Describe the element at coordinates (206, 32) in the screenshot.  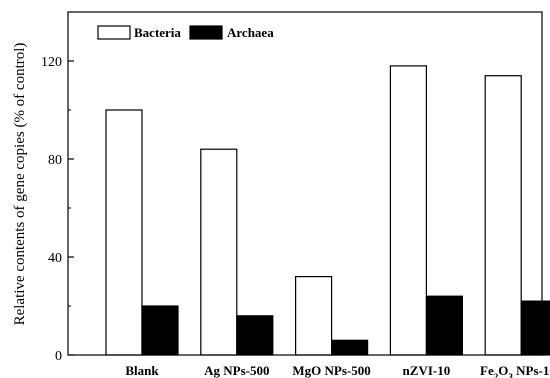
I see `legend-swatch-archaea` at that location.